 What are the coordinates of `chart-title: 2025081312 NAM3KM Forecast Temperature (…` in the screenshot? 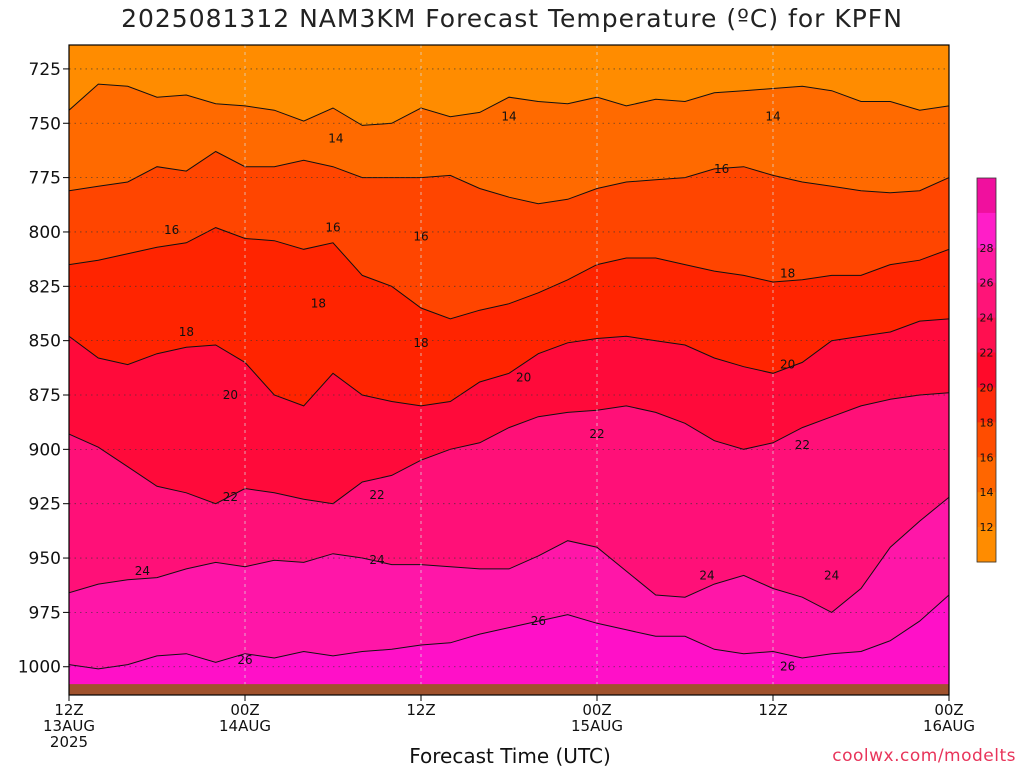 It's located at (512, 18).